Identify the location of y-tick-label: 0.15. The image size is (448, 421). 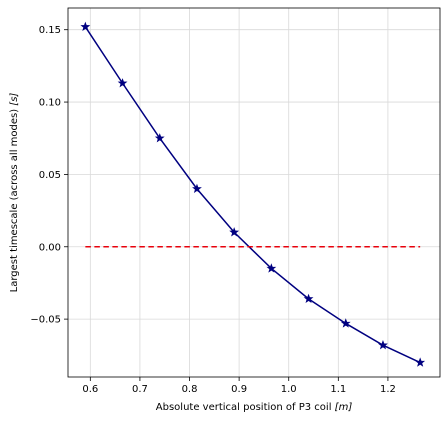
(50, 30).